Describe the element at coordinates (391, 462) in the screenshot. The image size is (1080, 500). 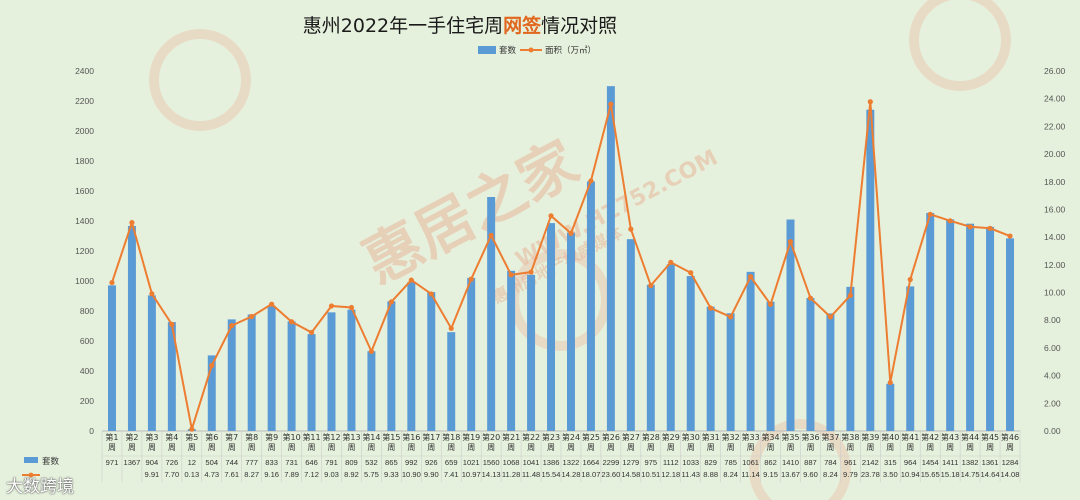
I see `table-bar-value: 865` at that location.